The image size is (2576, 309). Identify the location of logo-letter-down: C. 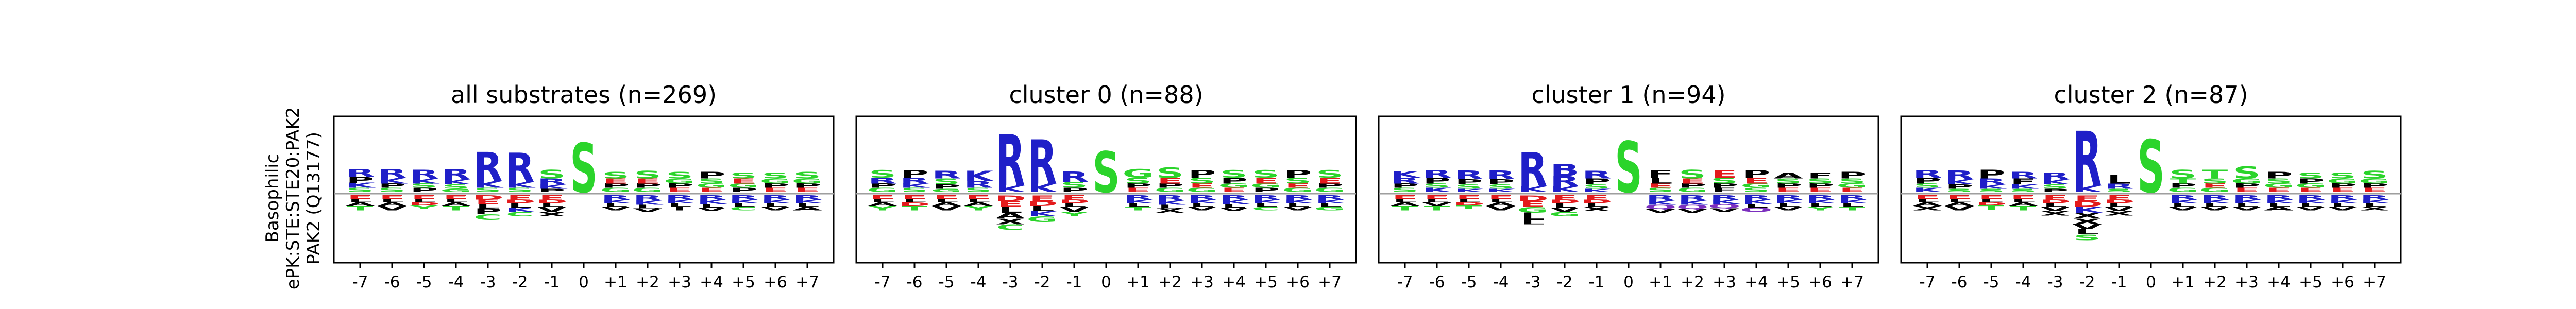
(1010, 227).